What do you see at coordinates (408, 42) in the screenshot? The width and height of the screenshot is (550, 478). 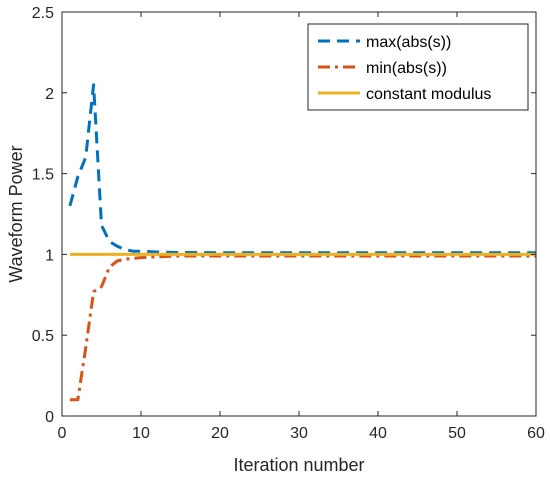 I see `legend-label-1: max(abs(s))` at bounding box center [408, 42].